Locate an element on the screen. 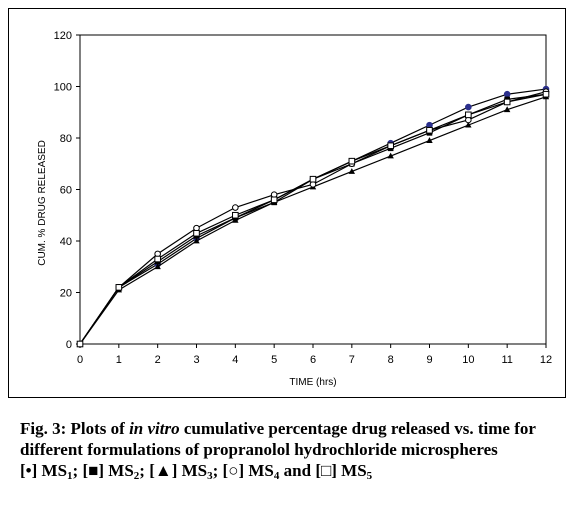  x-tick-label: 10 is located at coordinates (468, 360).